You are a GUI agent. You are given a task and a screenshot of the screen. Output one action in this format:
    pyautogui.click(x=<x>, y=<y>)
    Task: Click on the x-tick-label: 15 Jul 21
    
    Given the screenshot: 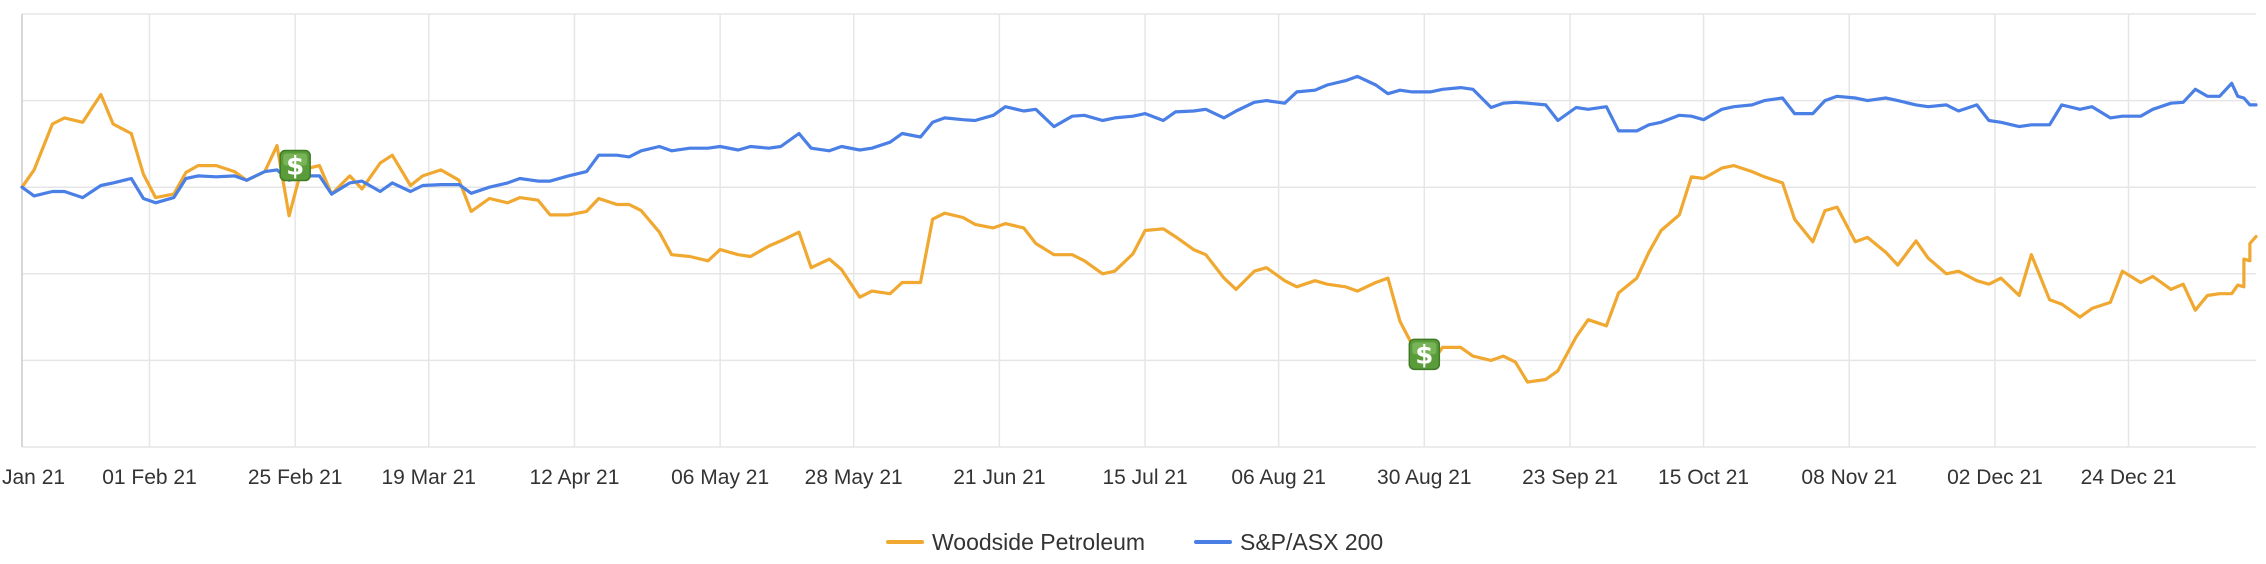 What is the action you would take?
    pyautogui.click(x=1144, y=477)
    